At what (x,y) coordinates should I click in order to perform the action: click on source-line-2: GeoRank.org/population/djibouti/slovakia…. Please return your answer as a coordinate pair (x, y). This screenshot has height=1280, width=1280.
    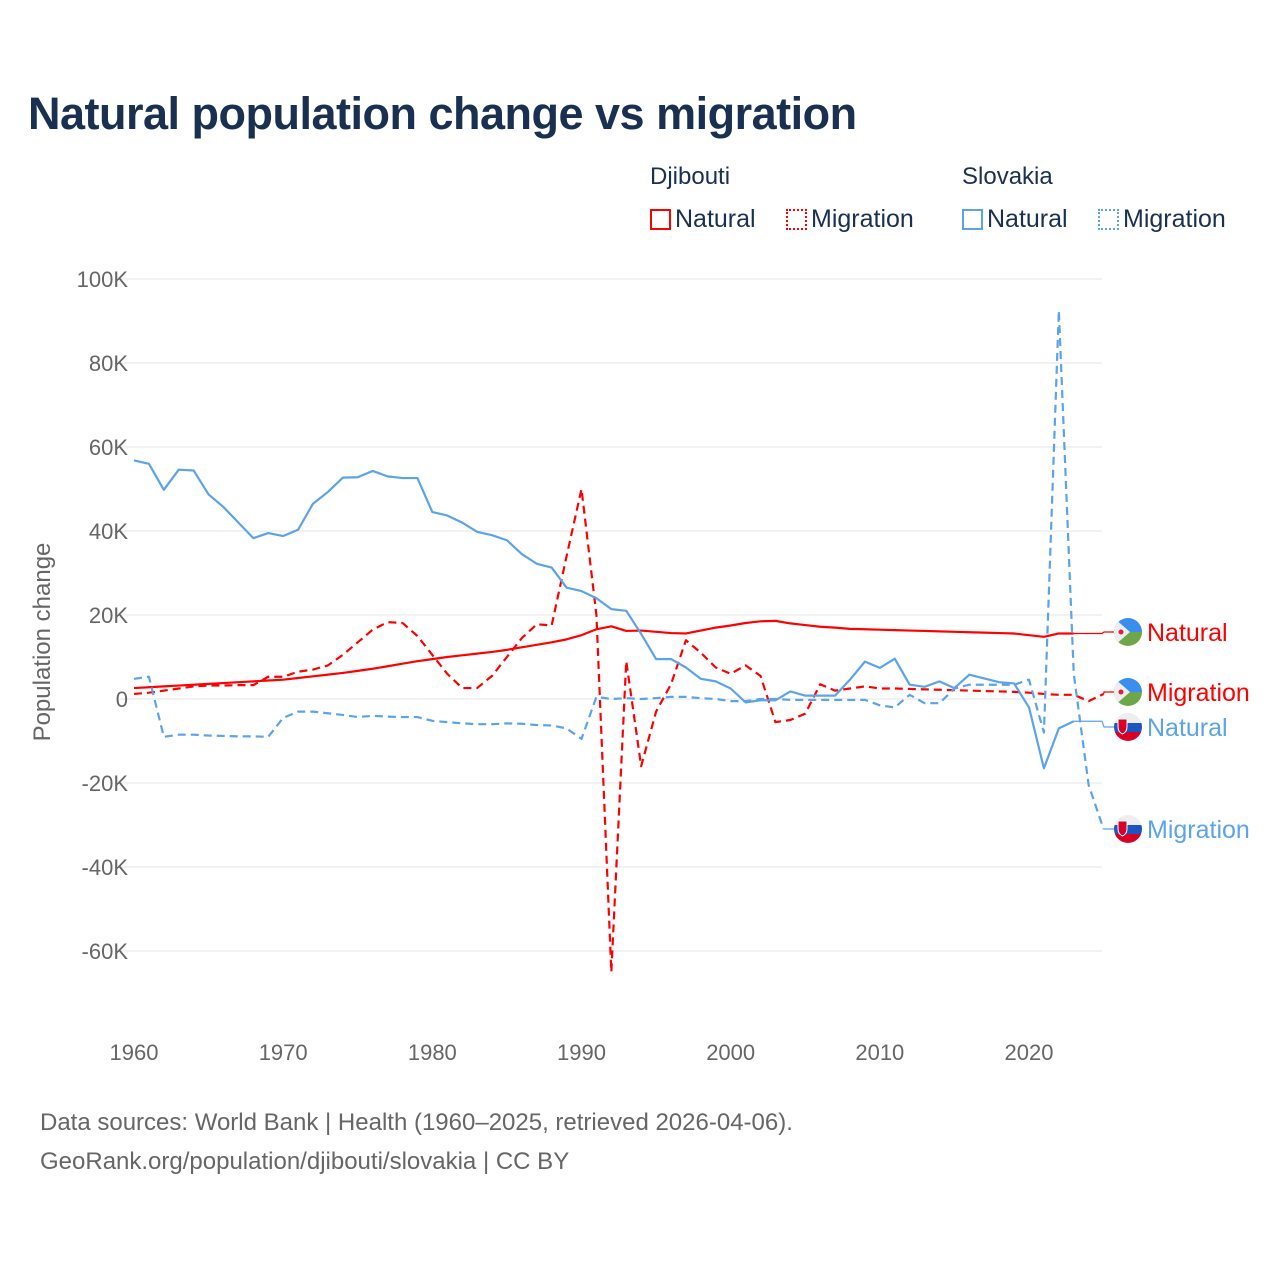
    Looking at the image, I should click on (305, 1161).